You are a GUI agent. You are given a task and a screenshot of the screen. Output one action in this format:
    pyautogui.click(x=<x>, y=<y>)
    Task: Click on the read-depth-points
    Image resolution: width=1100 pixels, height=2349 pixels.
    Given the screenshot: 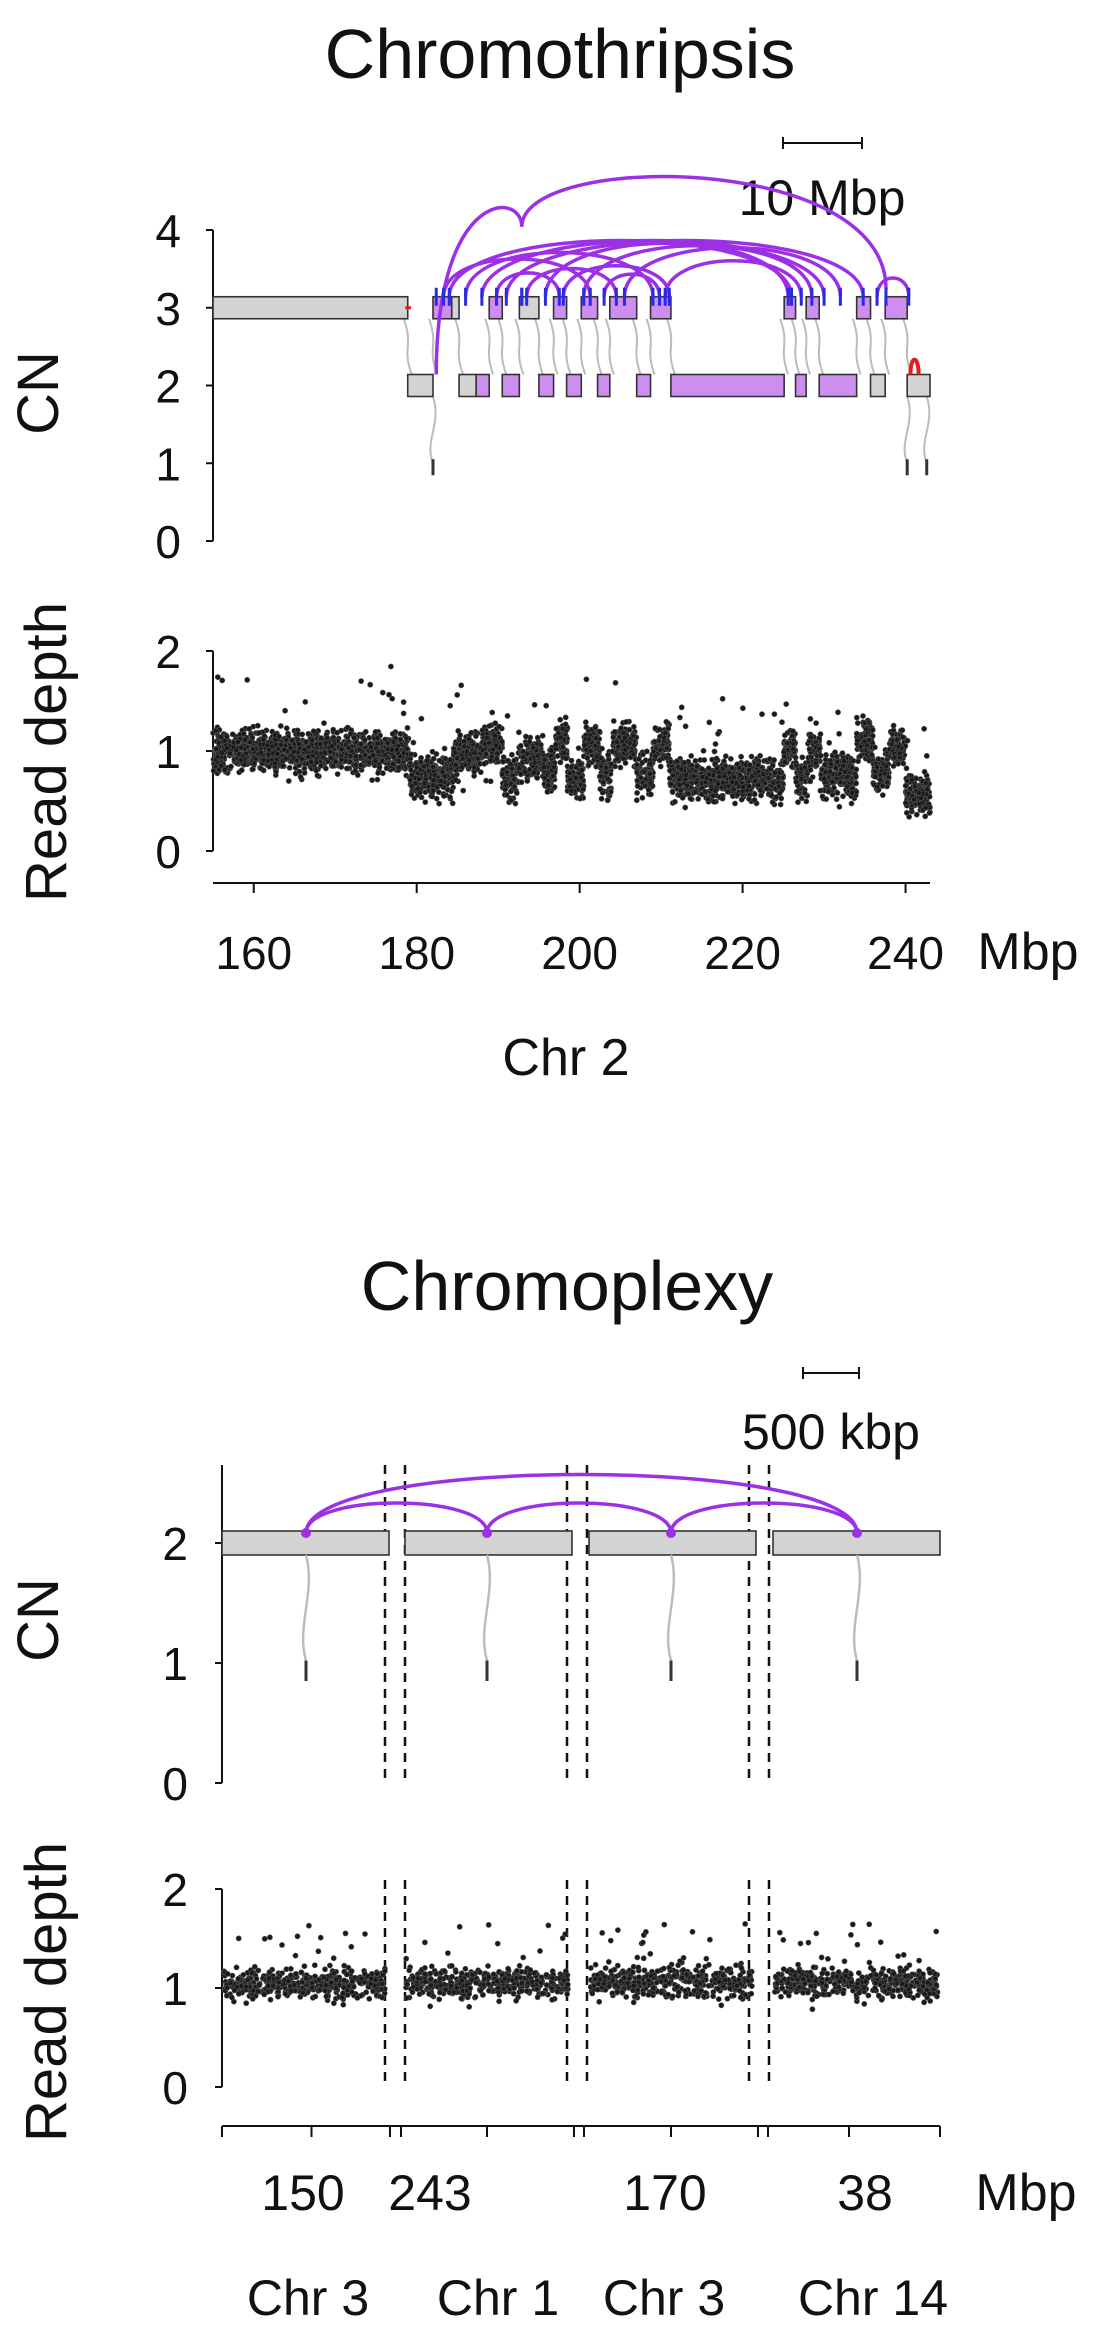 What is the action you would take?
    pyautogui.click(x=581, y=1967)
    